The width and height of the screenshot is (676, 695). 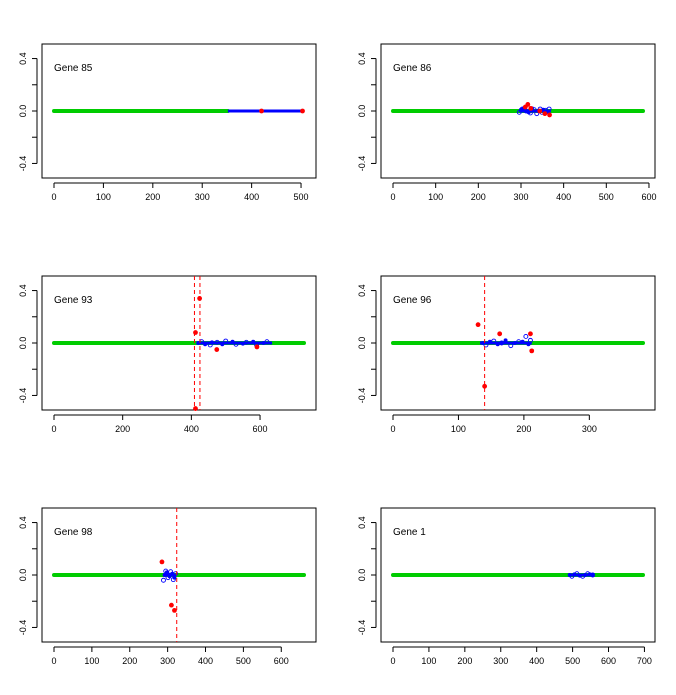 I want to click on chart-panel-2: Gene 86 0 100 200 300 400 500 600 -0.4 0.0 0.4, so click(x=506, y=122).